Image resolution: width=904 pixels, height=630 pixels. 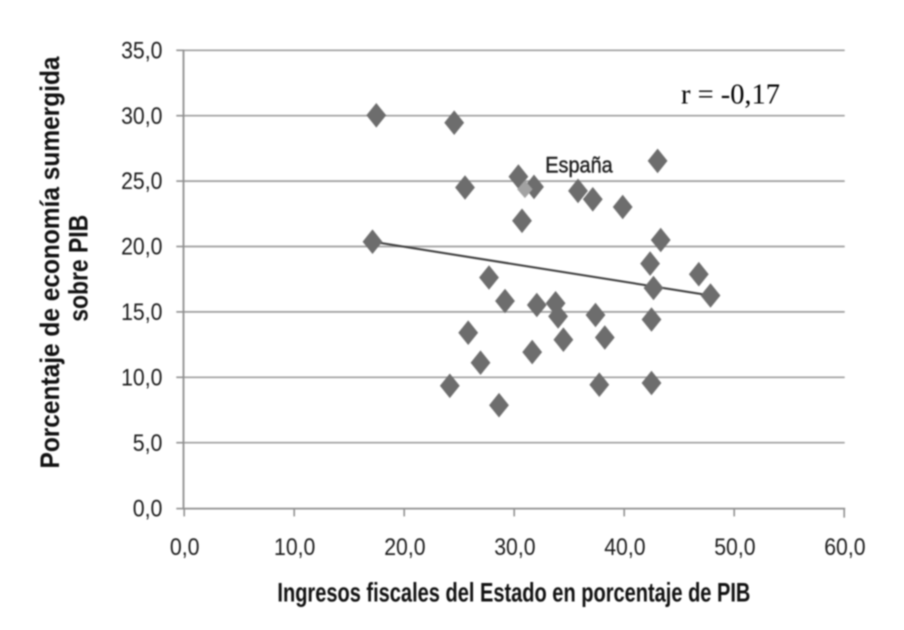 What do you see at coordinates (624, 547) in the screenshot?
I see `svg-text: 40,0` at bounding box center [624, 547].